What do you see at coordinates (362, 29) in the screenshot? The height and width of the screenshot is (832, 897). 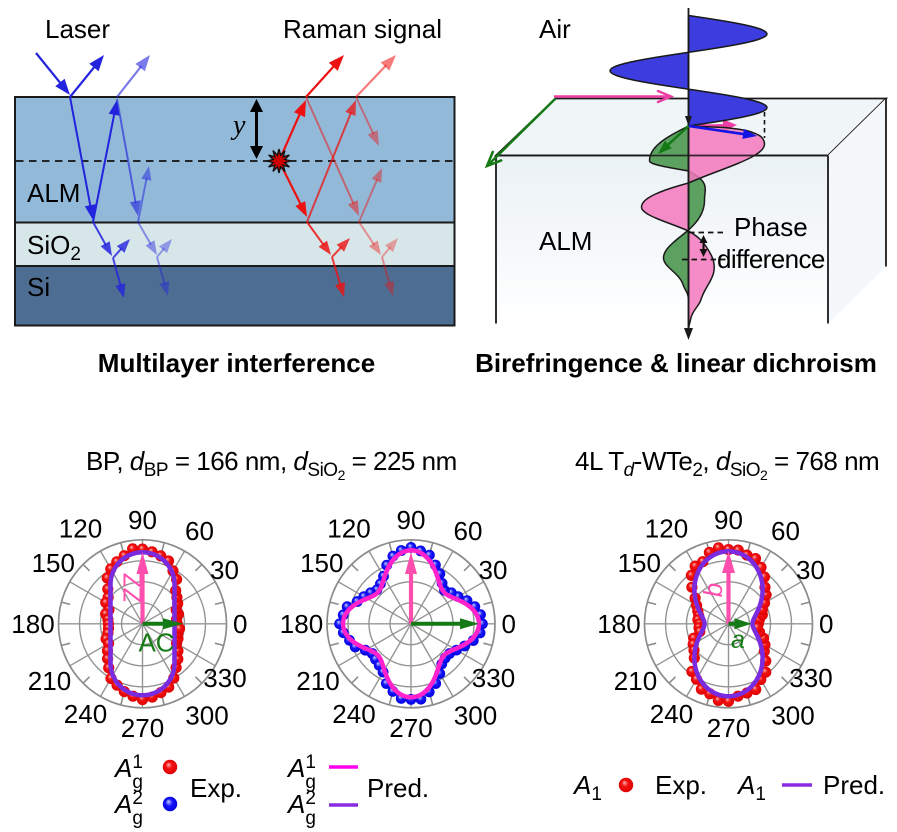 I see `svg-text: Raman signal` at bounding box center [362, 29].